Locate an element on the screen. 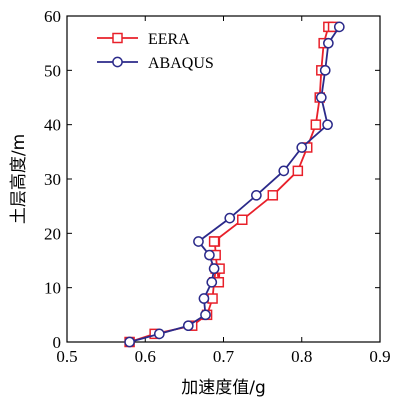 This screenshot has height=403, width=397. y-tick-label: 10 is located at coordinates (52, 288).